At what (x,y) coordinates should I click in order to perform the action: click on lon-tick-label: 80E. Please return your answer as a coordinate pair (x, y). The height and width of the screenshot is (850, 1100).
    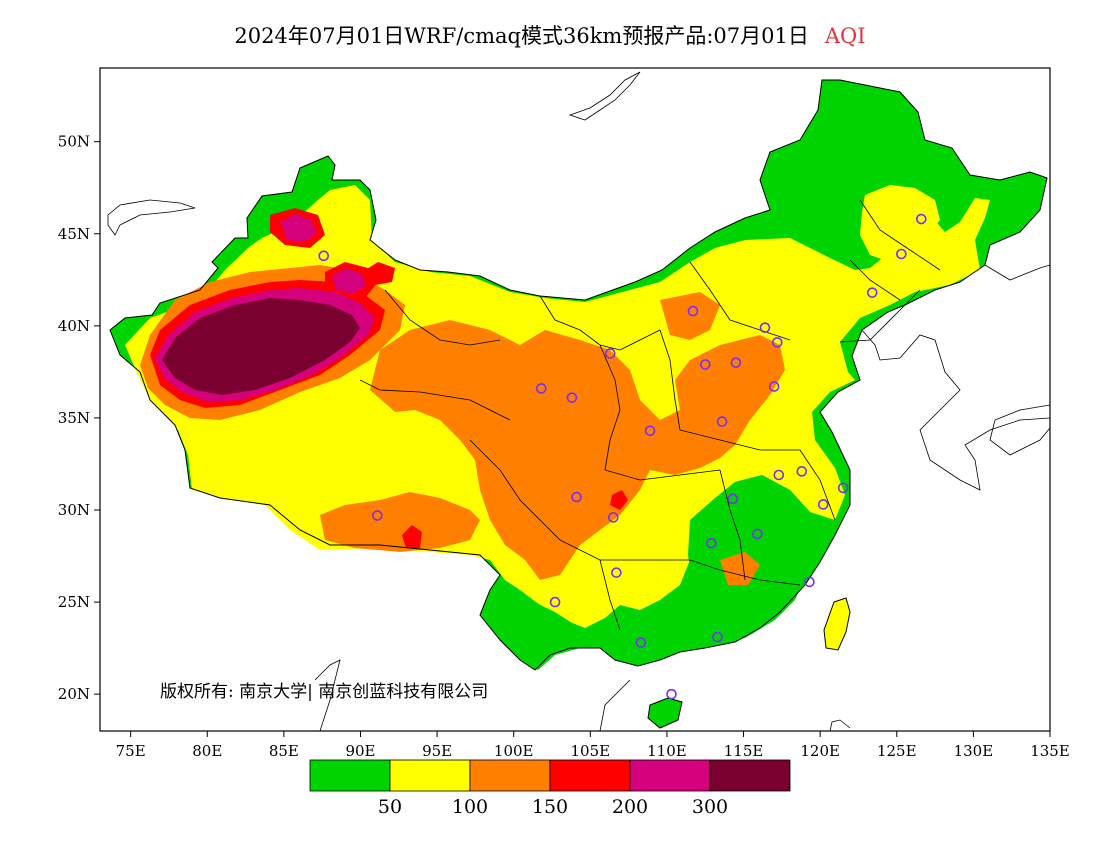
    Looking at the image, I should click on (207, 751).